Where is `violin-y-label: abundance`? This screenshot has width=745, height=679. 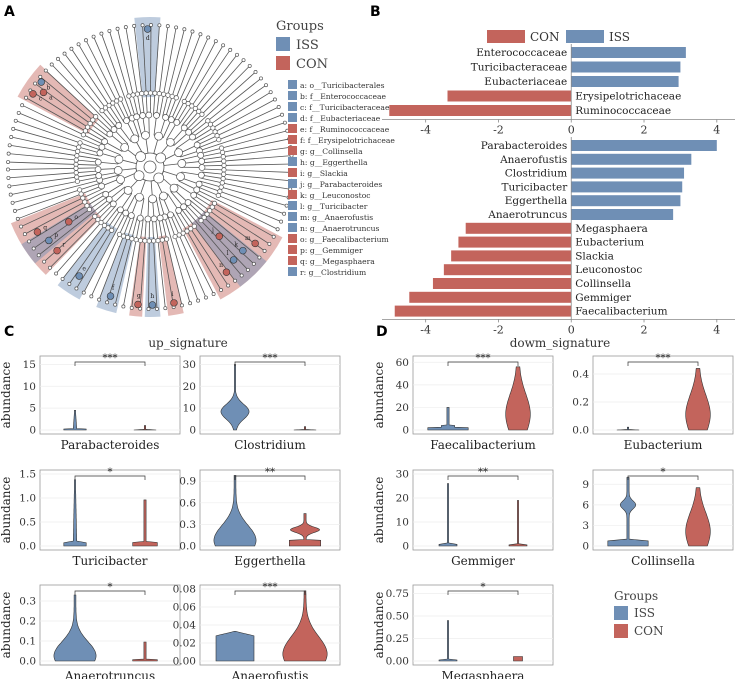
violin-y-label: abundance is located at coordinates (379, 625).